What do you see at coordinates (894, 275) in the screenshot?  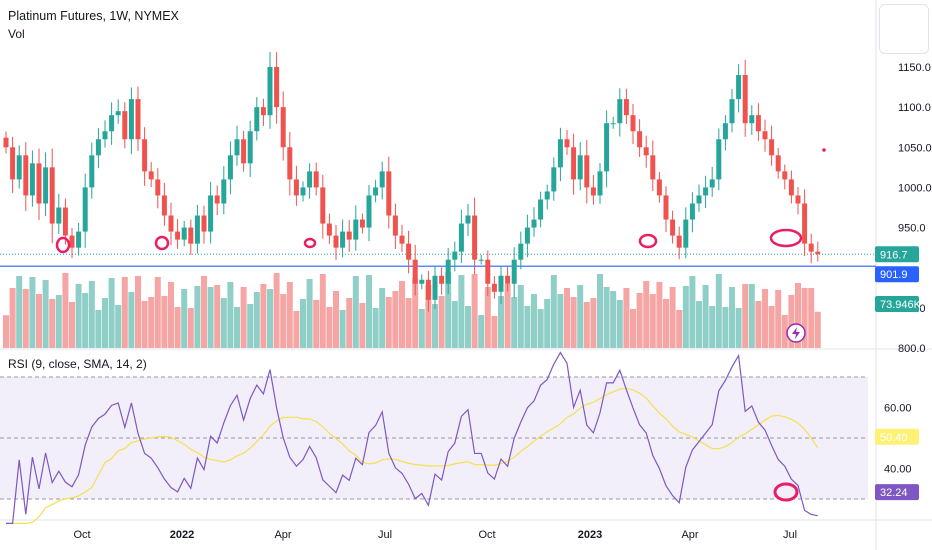 I see `support-badge: 901.9` at bounding box center [894, 275].